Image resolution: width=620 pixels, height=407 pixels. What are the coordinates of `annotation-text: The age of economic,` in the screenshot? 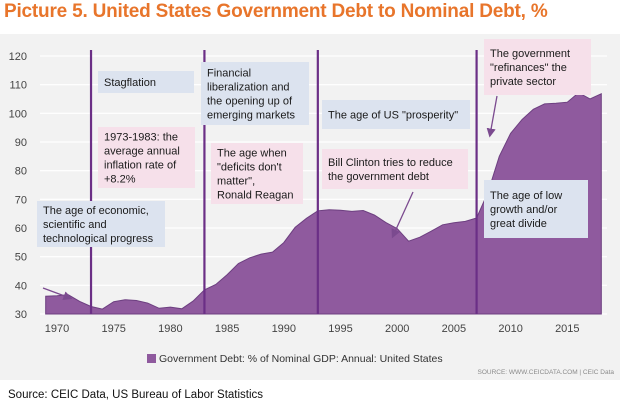 It's located at (96, 211).